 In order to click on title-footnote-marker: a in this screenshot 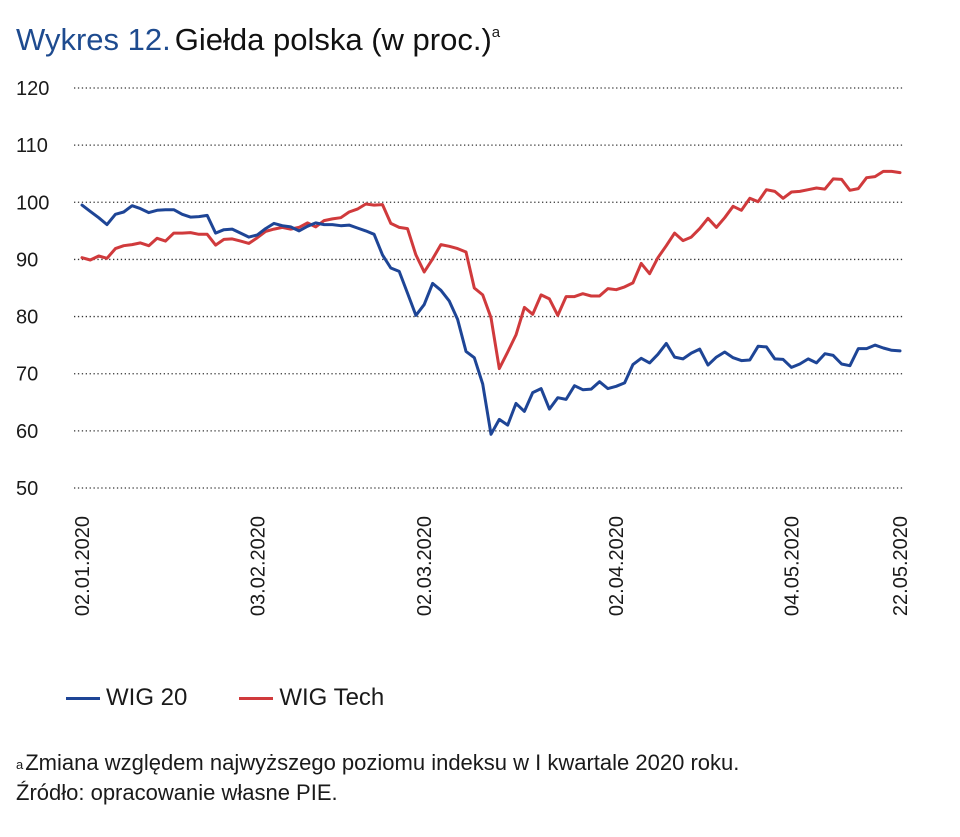, I will do `click(496, 32)`.